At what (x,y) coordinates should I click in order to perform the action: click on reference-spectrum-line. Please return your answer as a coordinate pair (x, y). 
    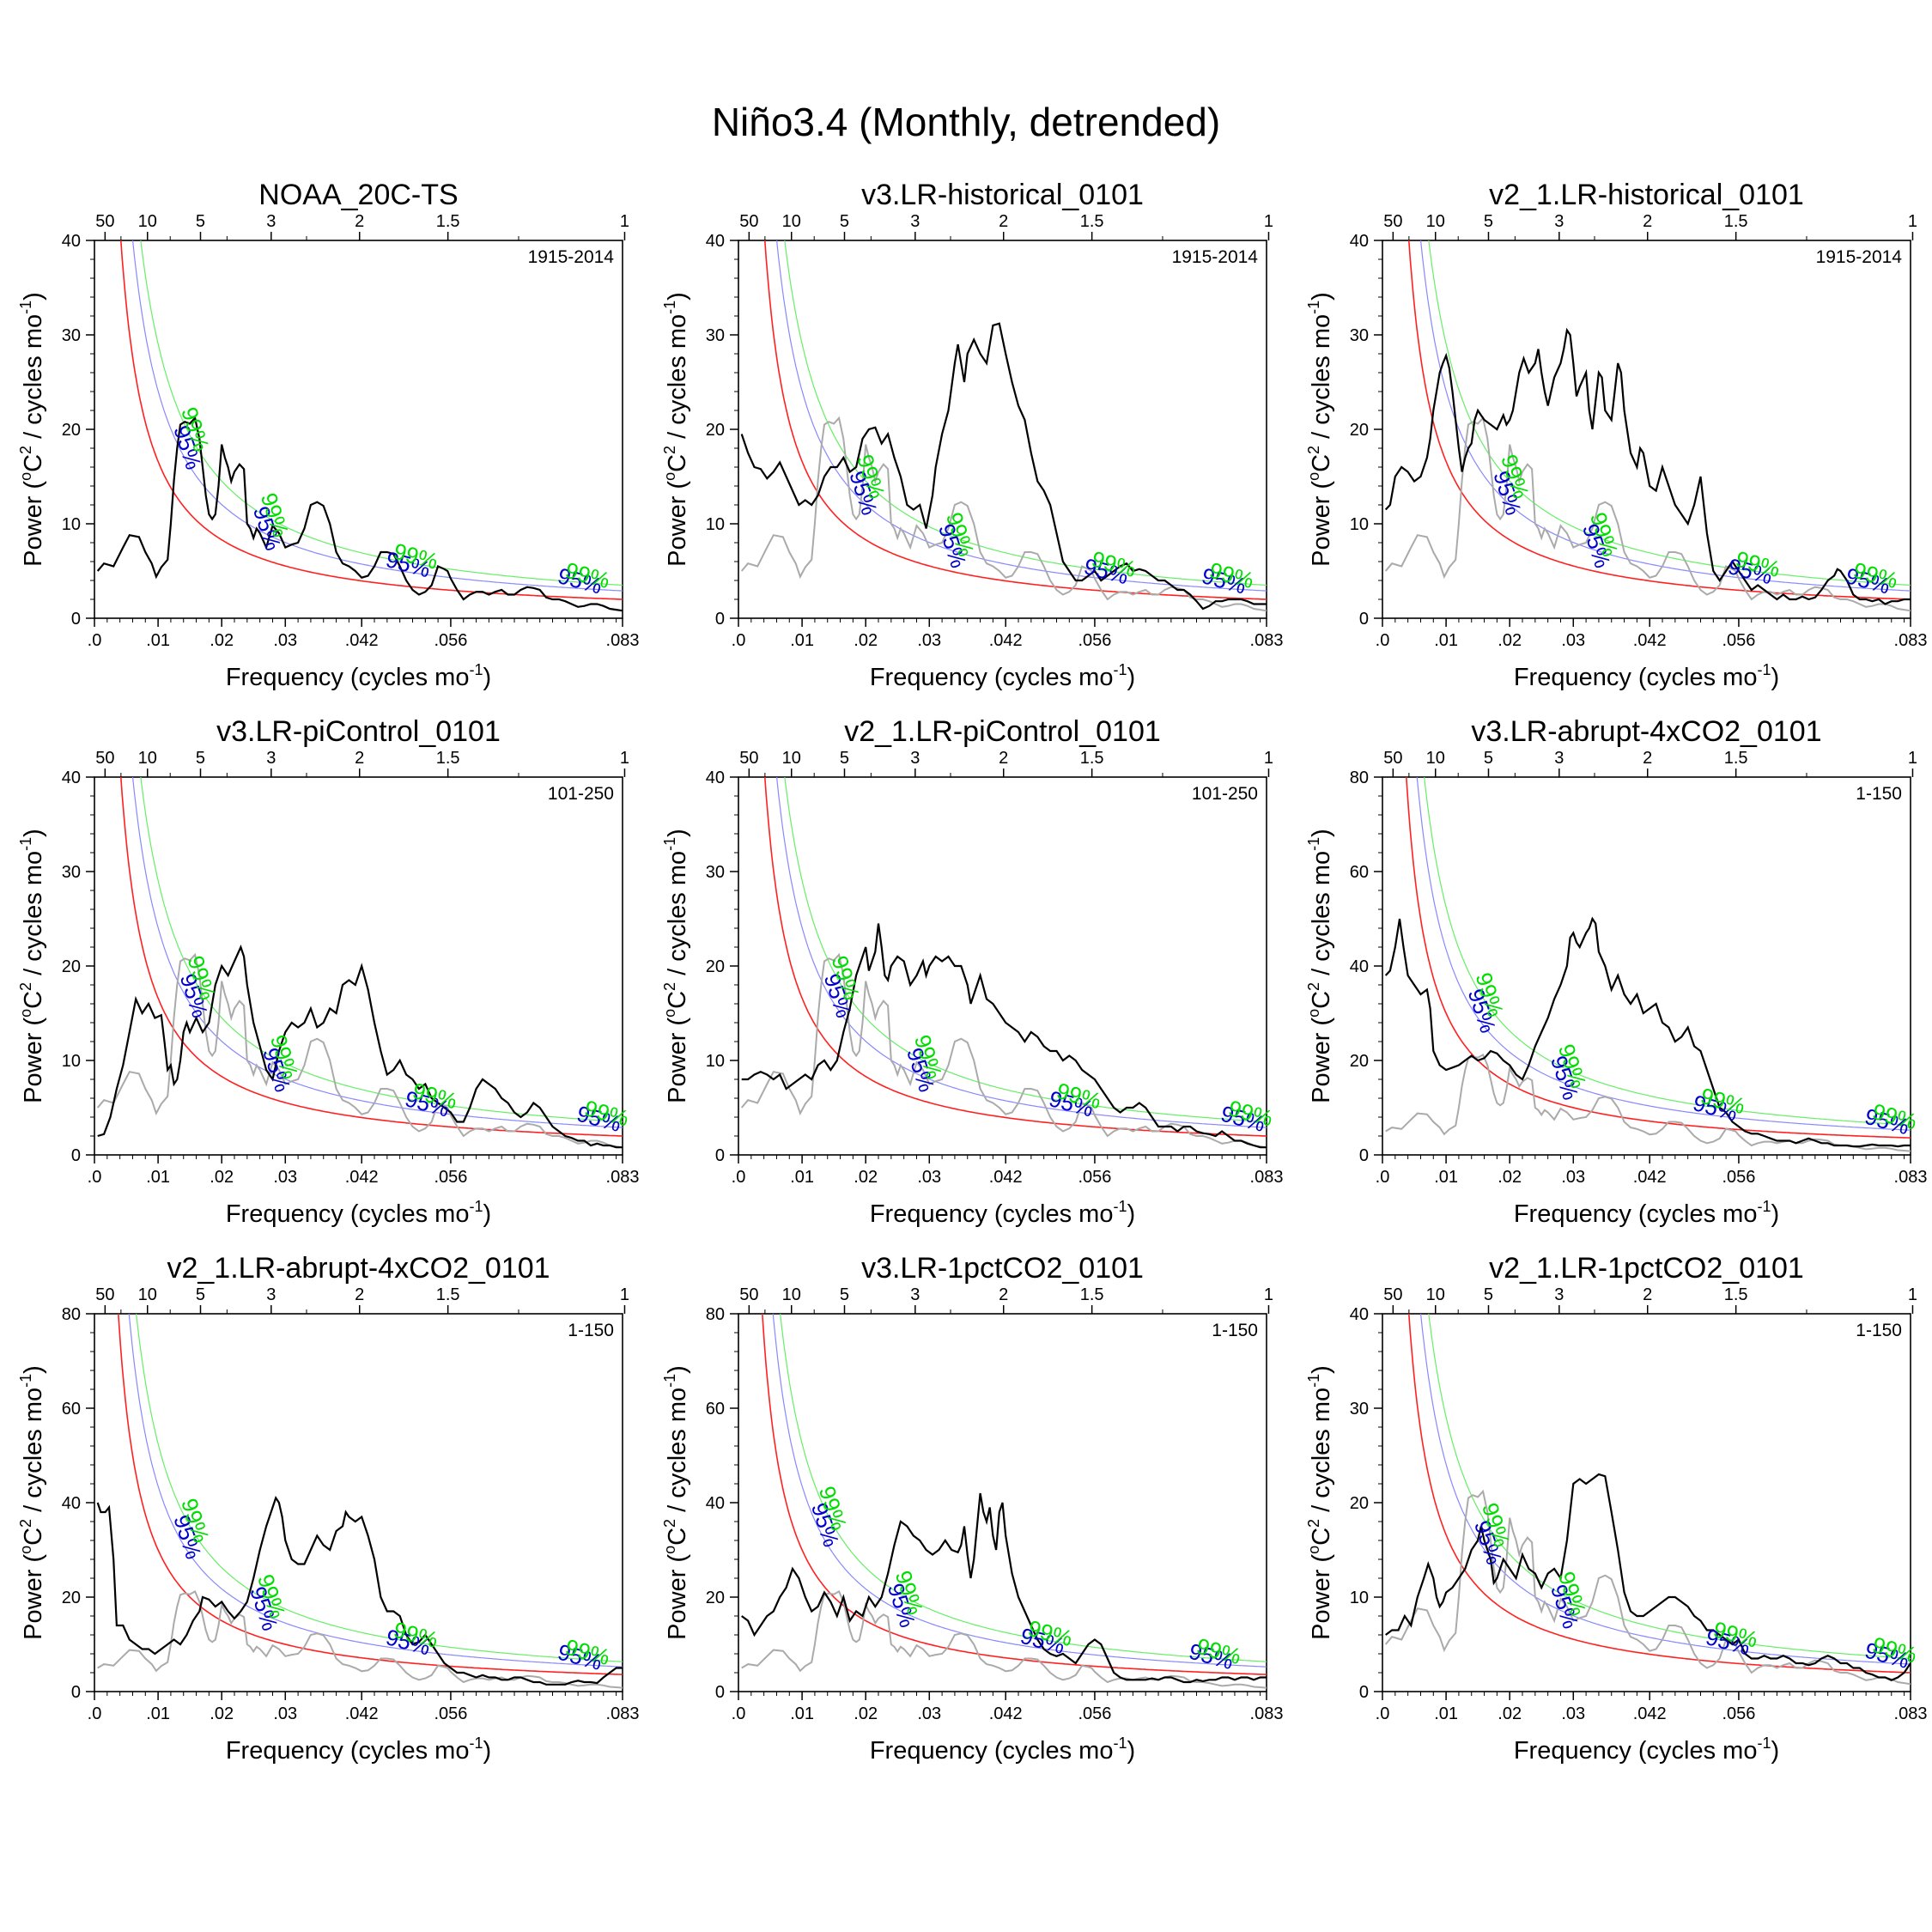
    Looking at the image, I should click on (360, 1639).